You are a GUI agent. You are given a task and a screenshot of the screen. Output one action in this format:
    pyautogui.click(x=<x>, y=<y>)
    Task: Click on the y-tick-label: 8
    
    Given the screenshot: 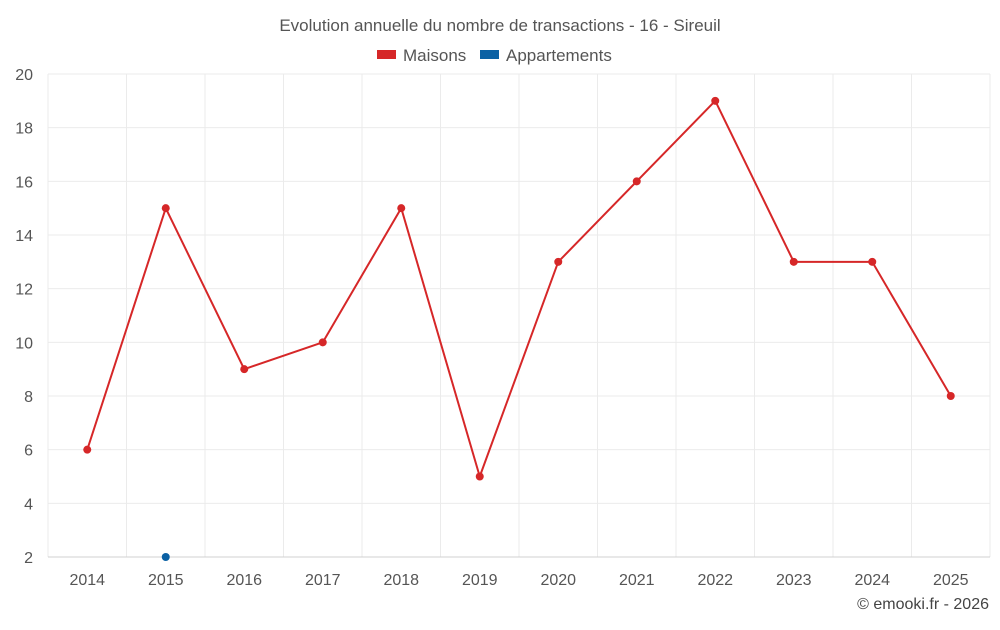 What is the action you would take?
    pyautogui.click(x=28, y=397)
    